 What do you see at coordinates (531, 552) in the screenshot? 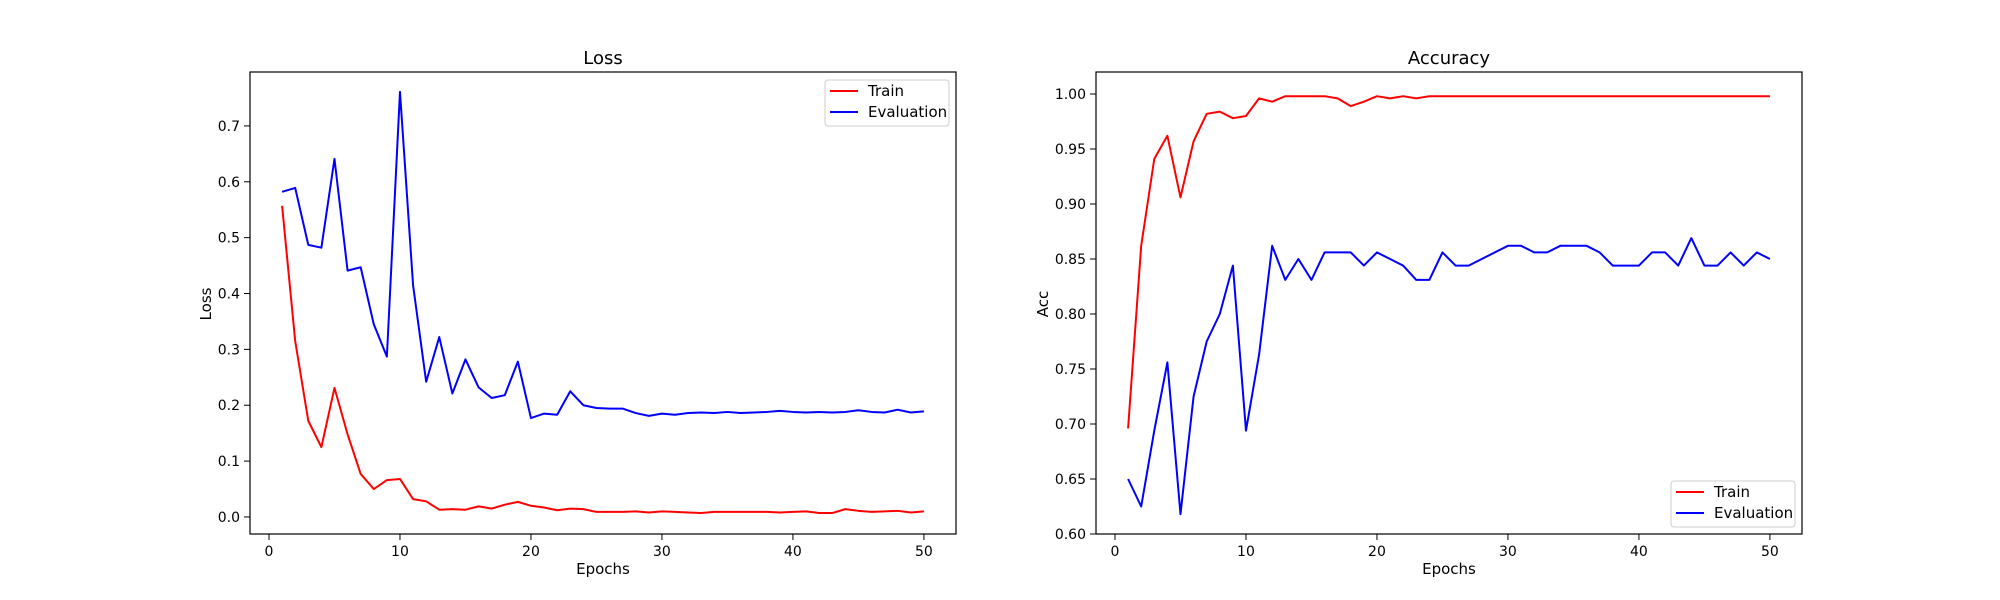
I see `loss-x-tick-label: 20` at bounding box center [531, 552].